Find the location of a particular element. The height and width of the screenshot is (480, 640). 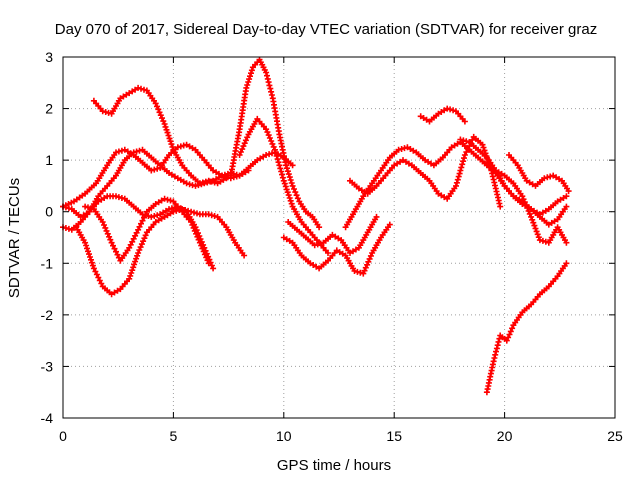

y-axis-label: SDTVAR / TECUs is located at coordinates (14, 238).